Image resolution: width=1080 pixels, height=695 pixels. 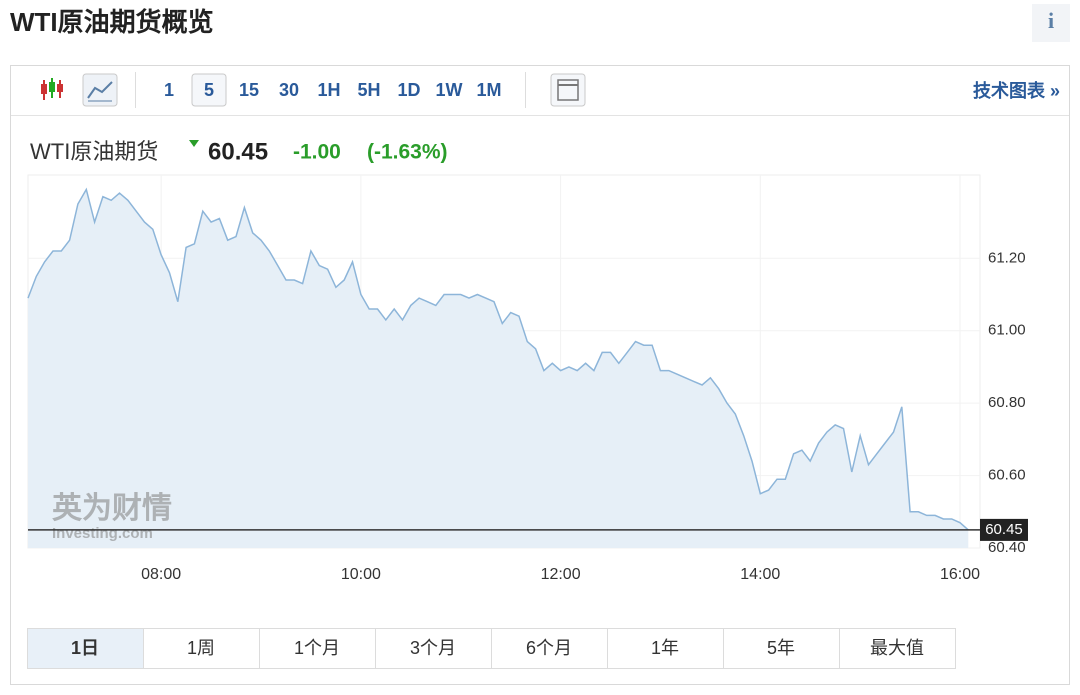 I want to click on overlay: 60.45, so click(x=528, y=529).